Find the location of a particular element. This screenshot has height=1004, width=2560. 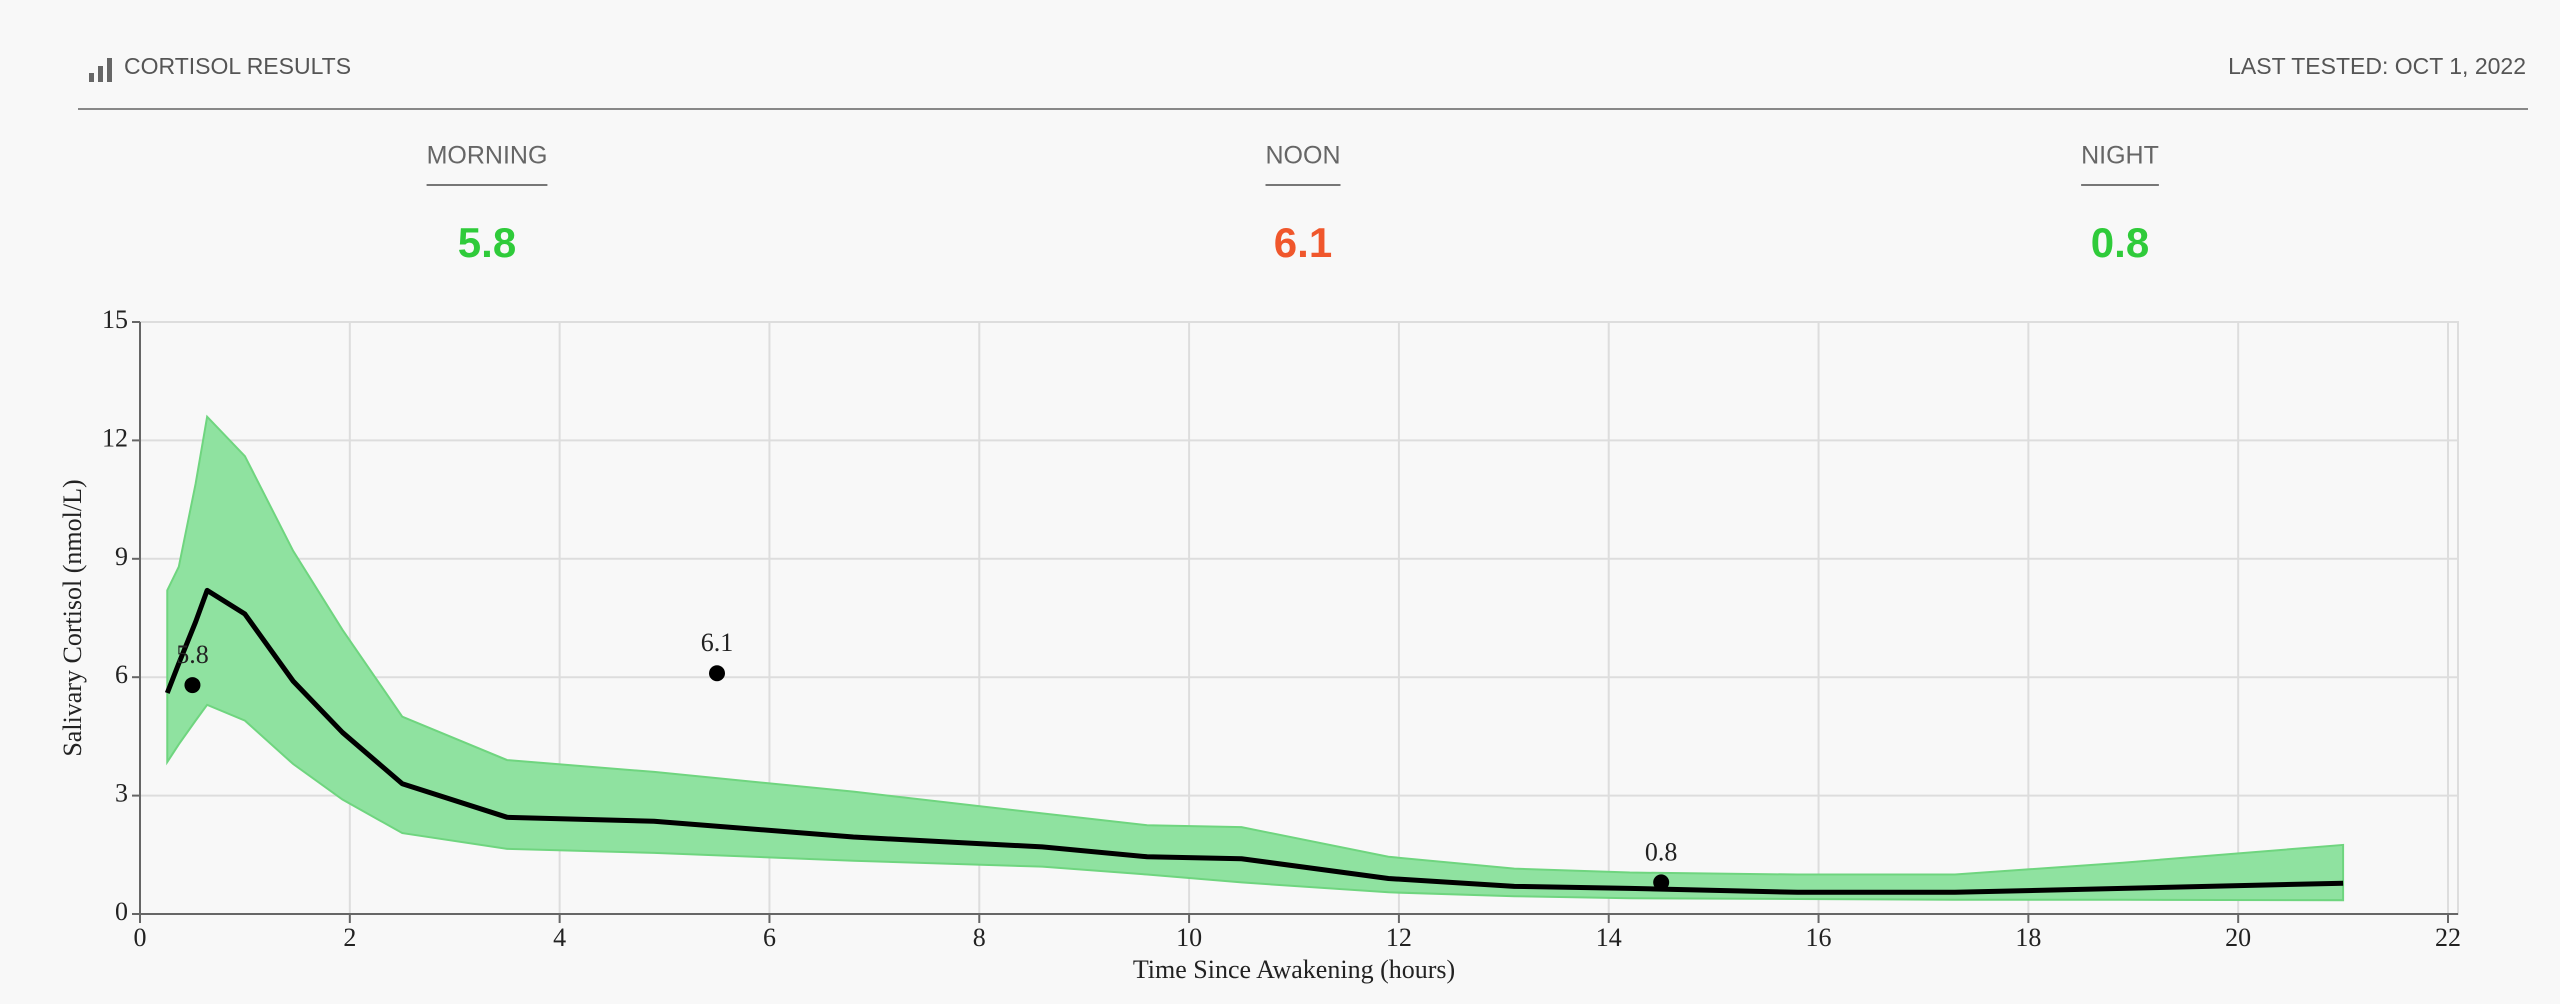

summary-label: NIGHT is located at coordinates (2120, 156).